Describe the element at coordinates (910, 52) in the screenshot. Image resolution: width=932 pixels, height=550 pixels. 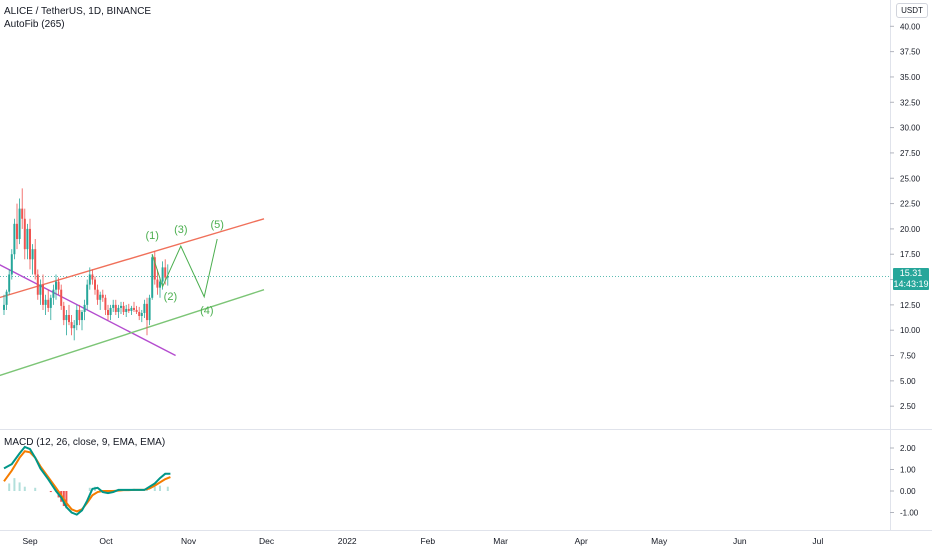
I see `price-tick-label: 37.50` at that location.